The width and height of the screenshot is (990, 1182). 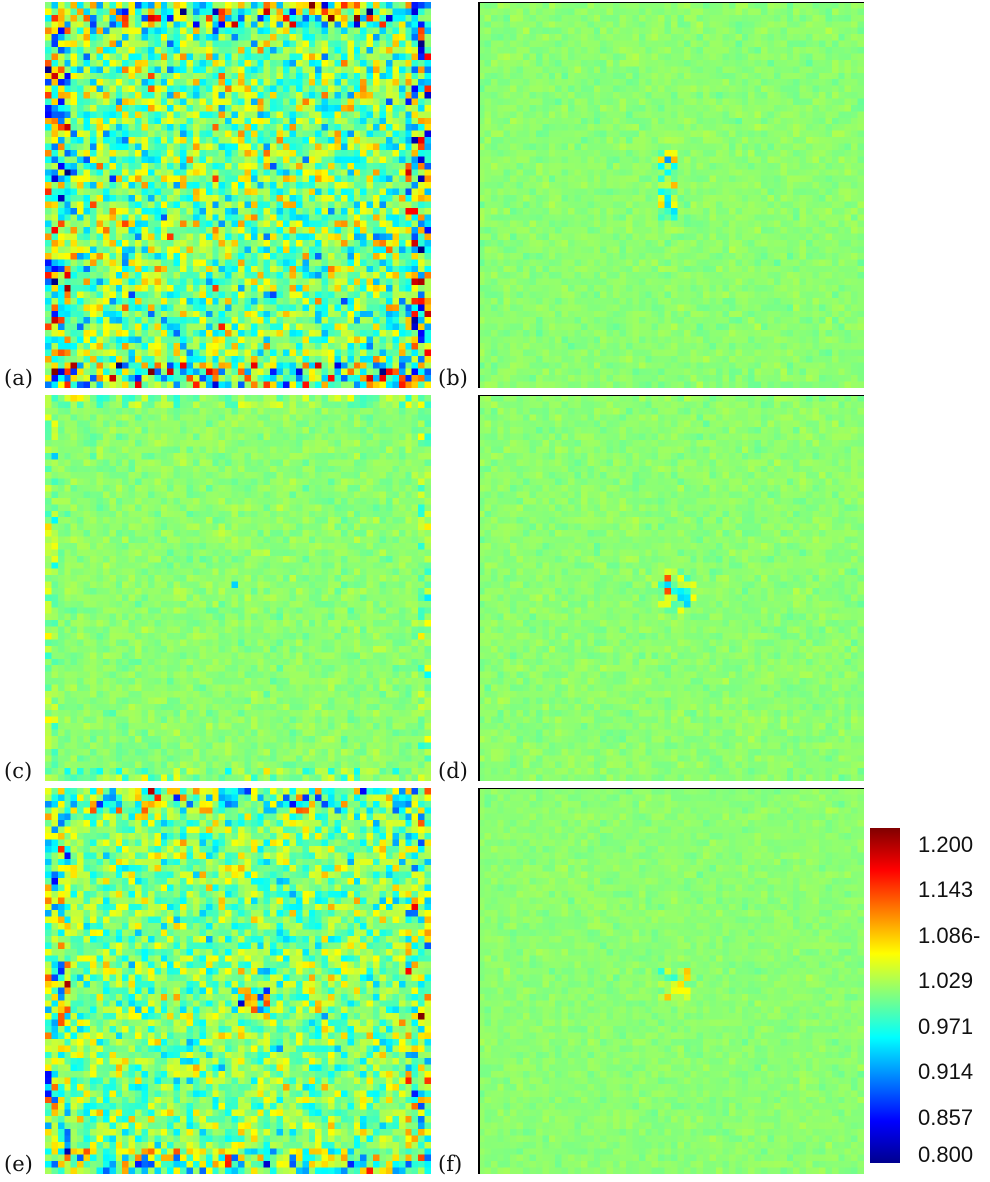 I want to click on heatmap-panel-c, so click(x=238, y=588).